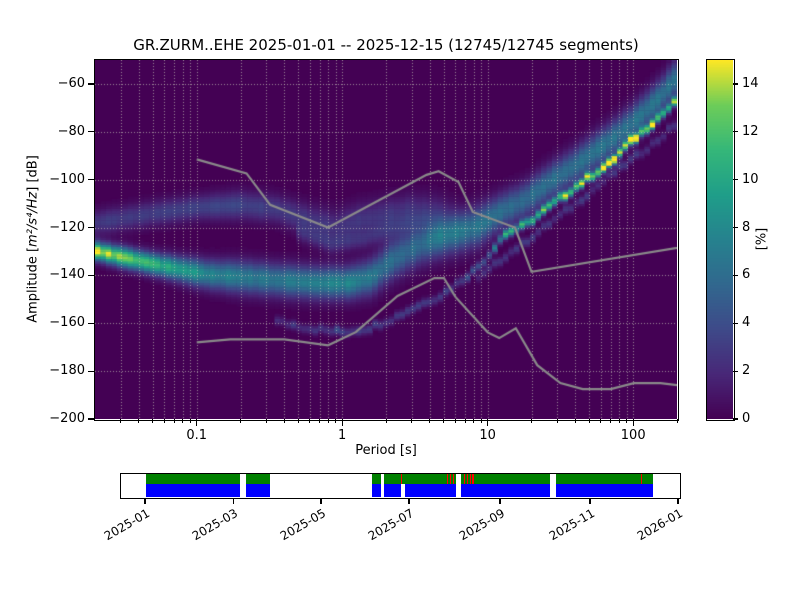 This screenshot has height=600, width=800. What do you see at coordinates (762, 239) in the screenshot?
I see `colorbar-label: [%]` at bounding box center [762, 239].